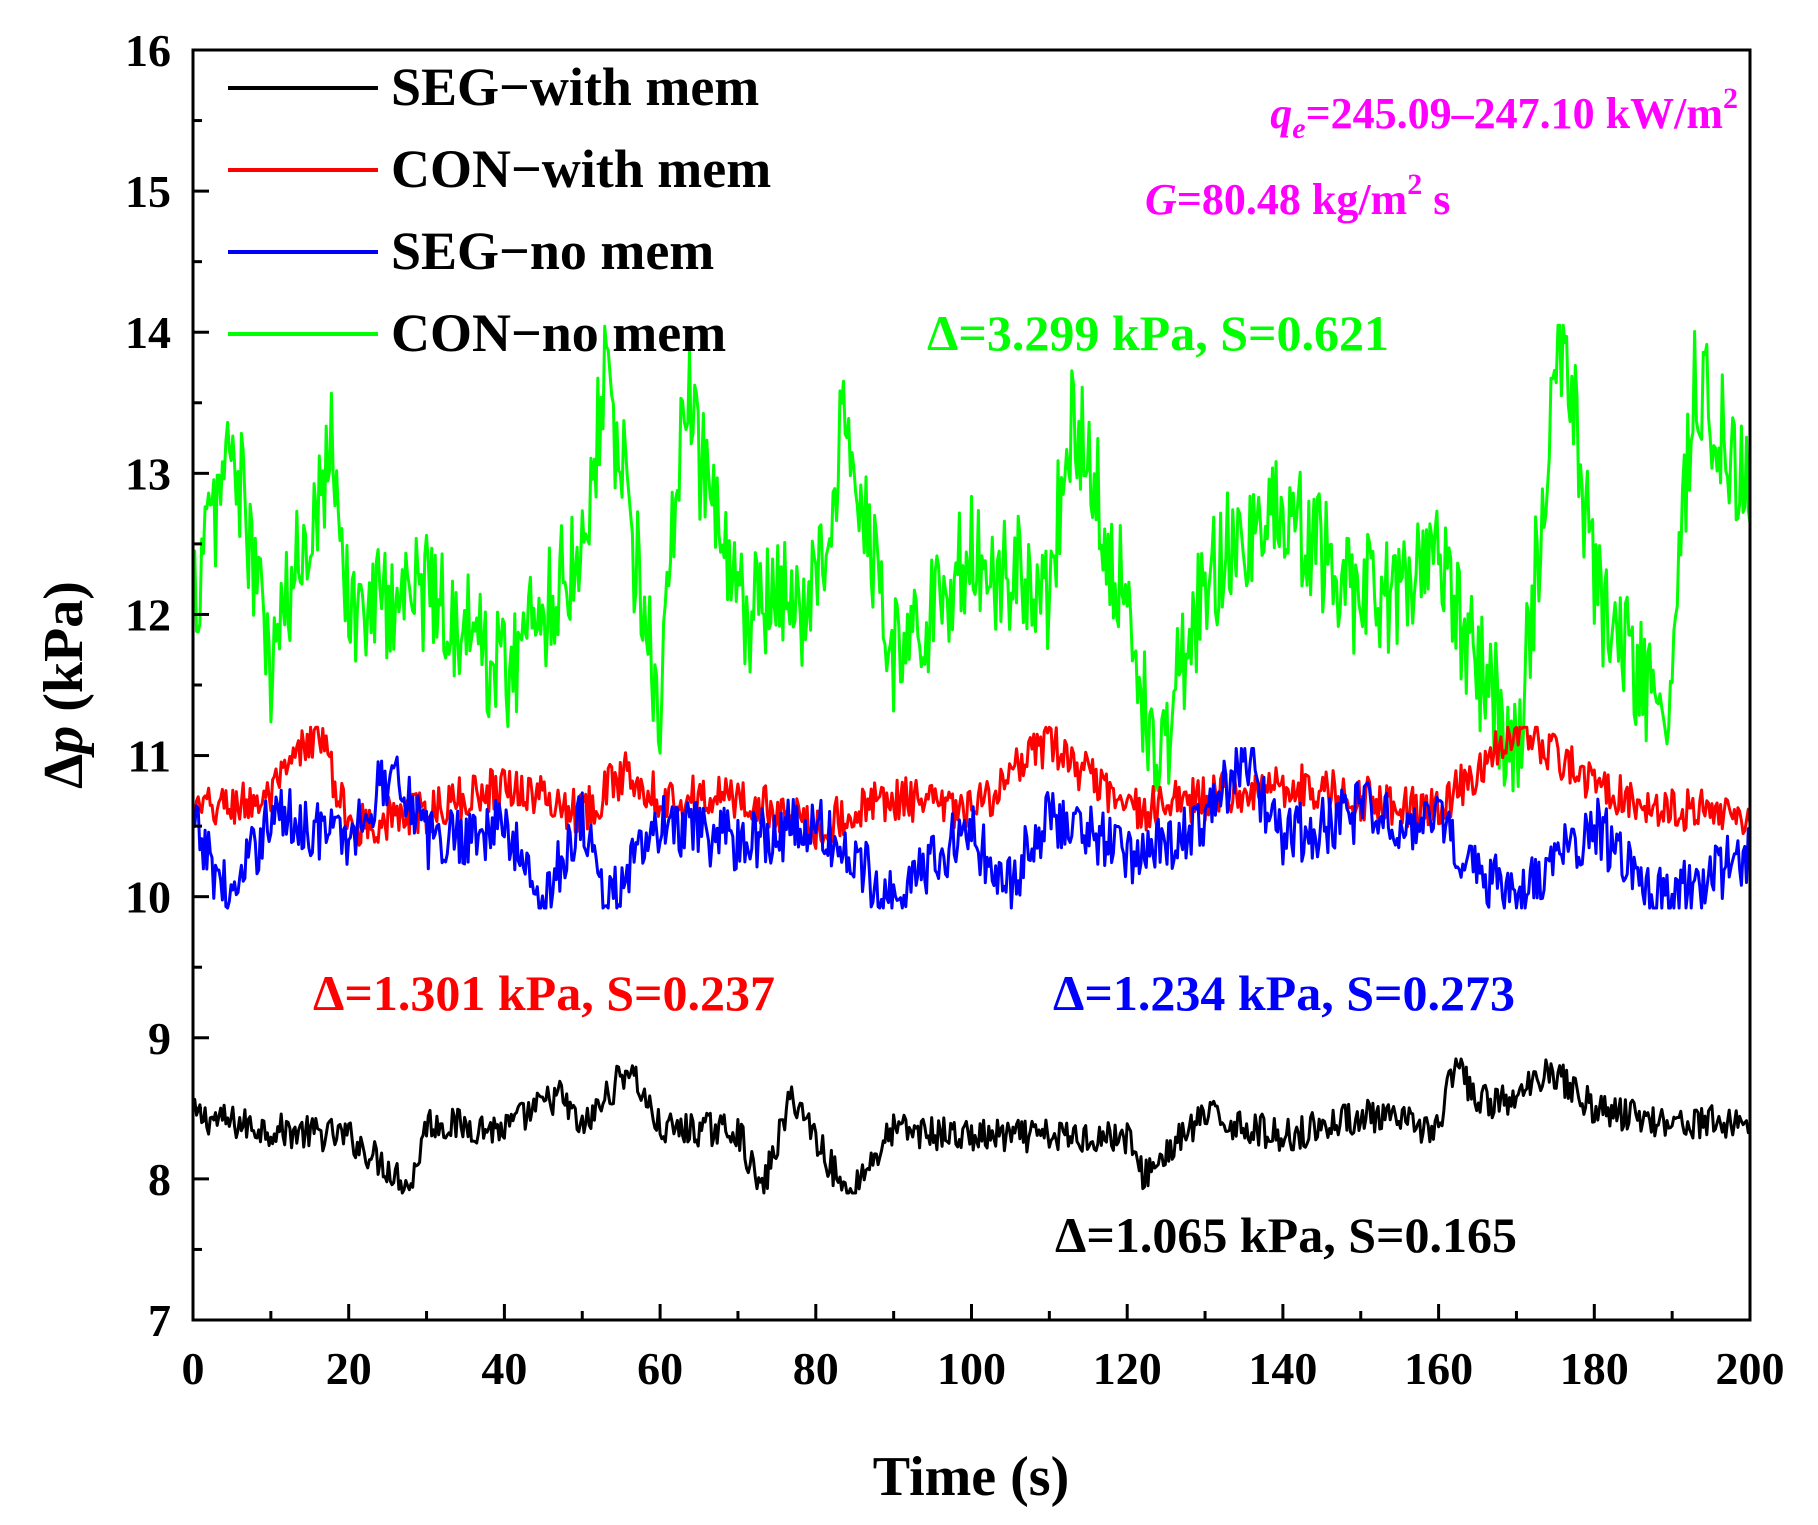 Image resolution: width=1818 pixels, height=1525 pixels. Describe the element at coordinates (1298, 128) in the screenshot. I see `heat-flux-subscript: e` at that location.